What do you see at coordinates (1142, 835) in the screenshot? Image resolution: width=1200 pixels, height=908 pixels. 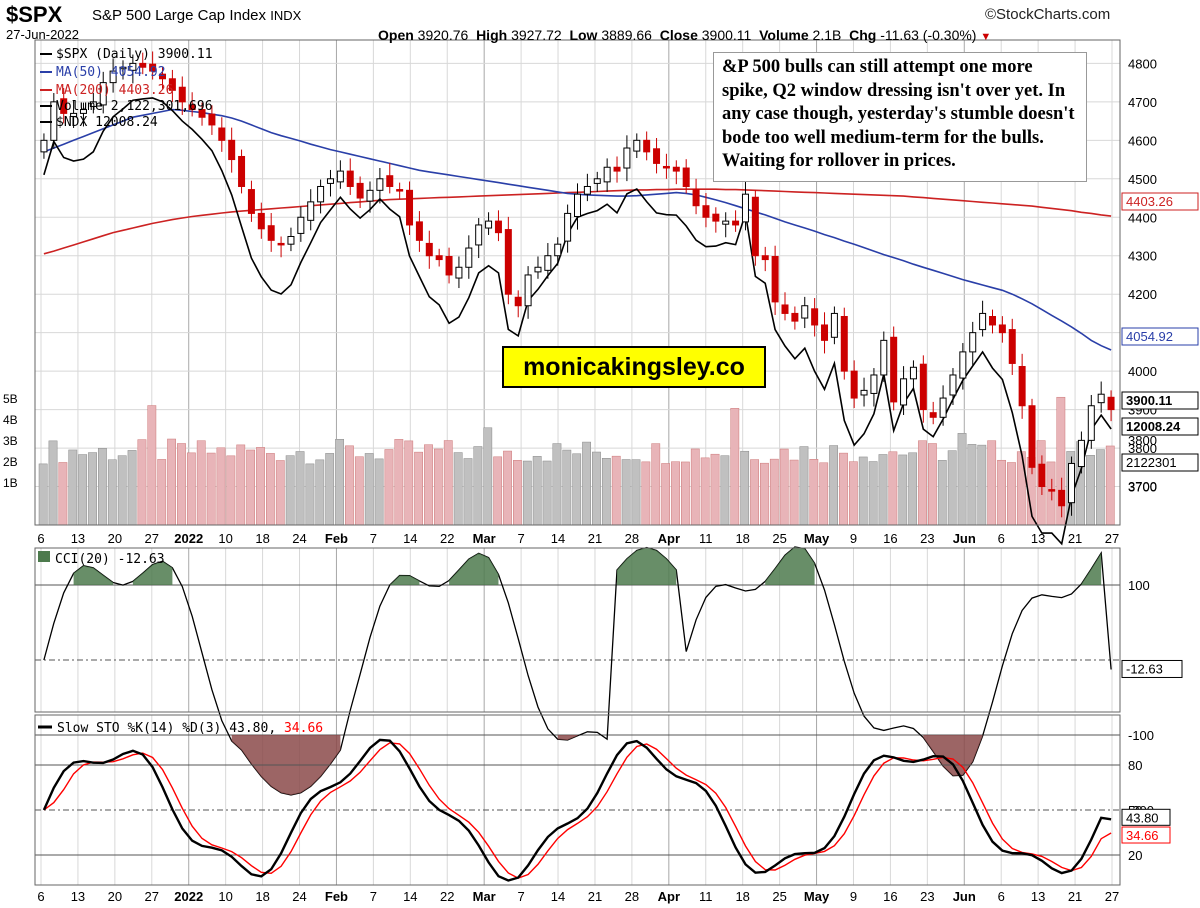 I see `sto-d-tag: 34.66` at bounding box center [1142, 835].